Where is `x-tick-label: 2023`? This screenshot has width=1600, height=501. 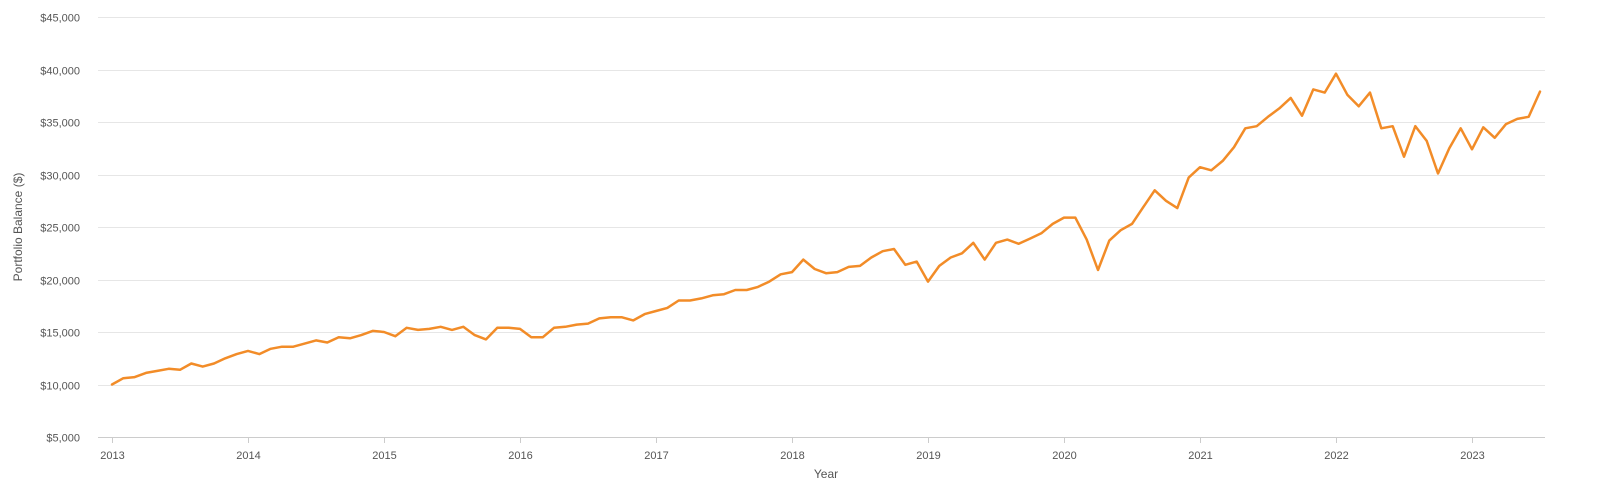
x-tick-label: 2023 is located at coordinates (1472, 456).